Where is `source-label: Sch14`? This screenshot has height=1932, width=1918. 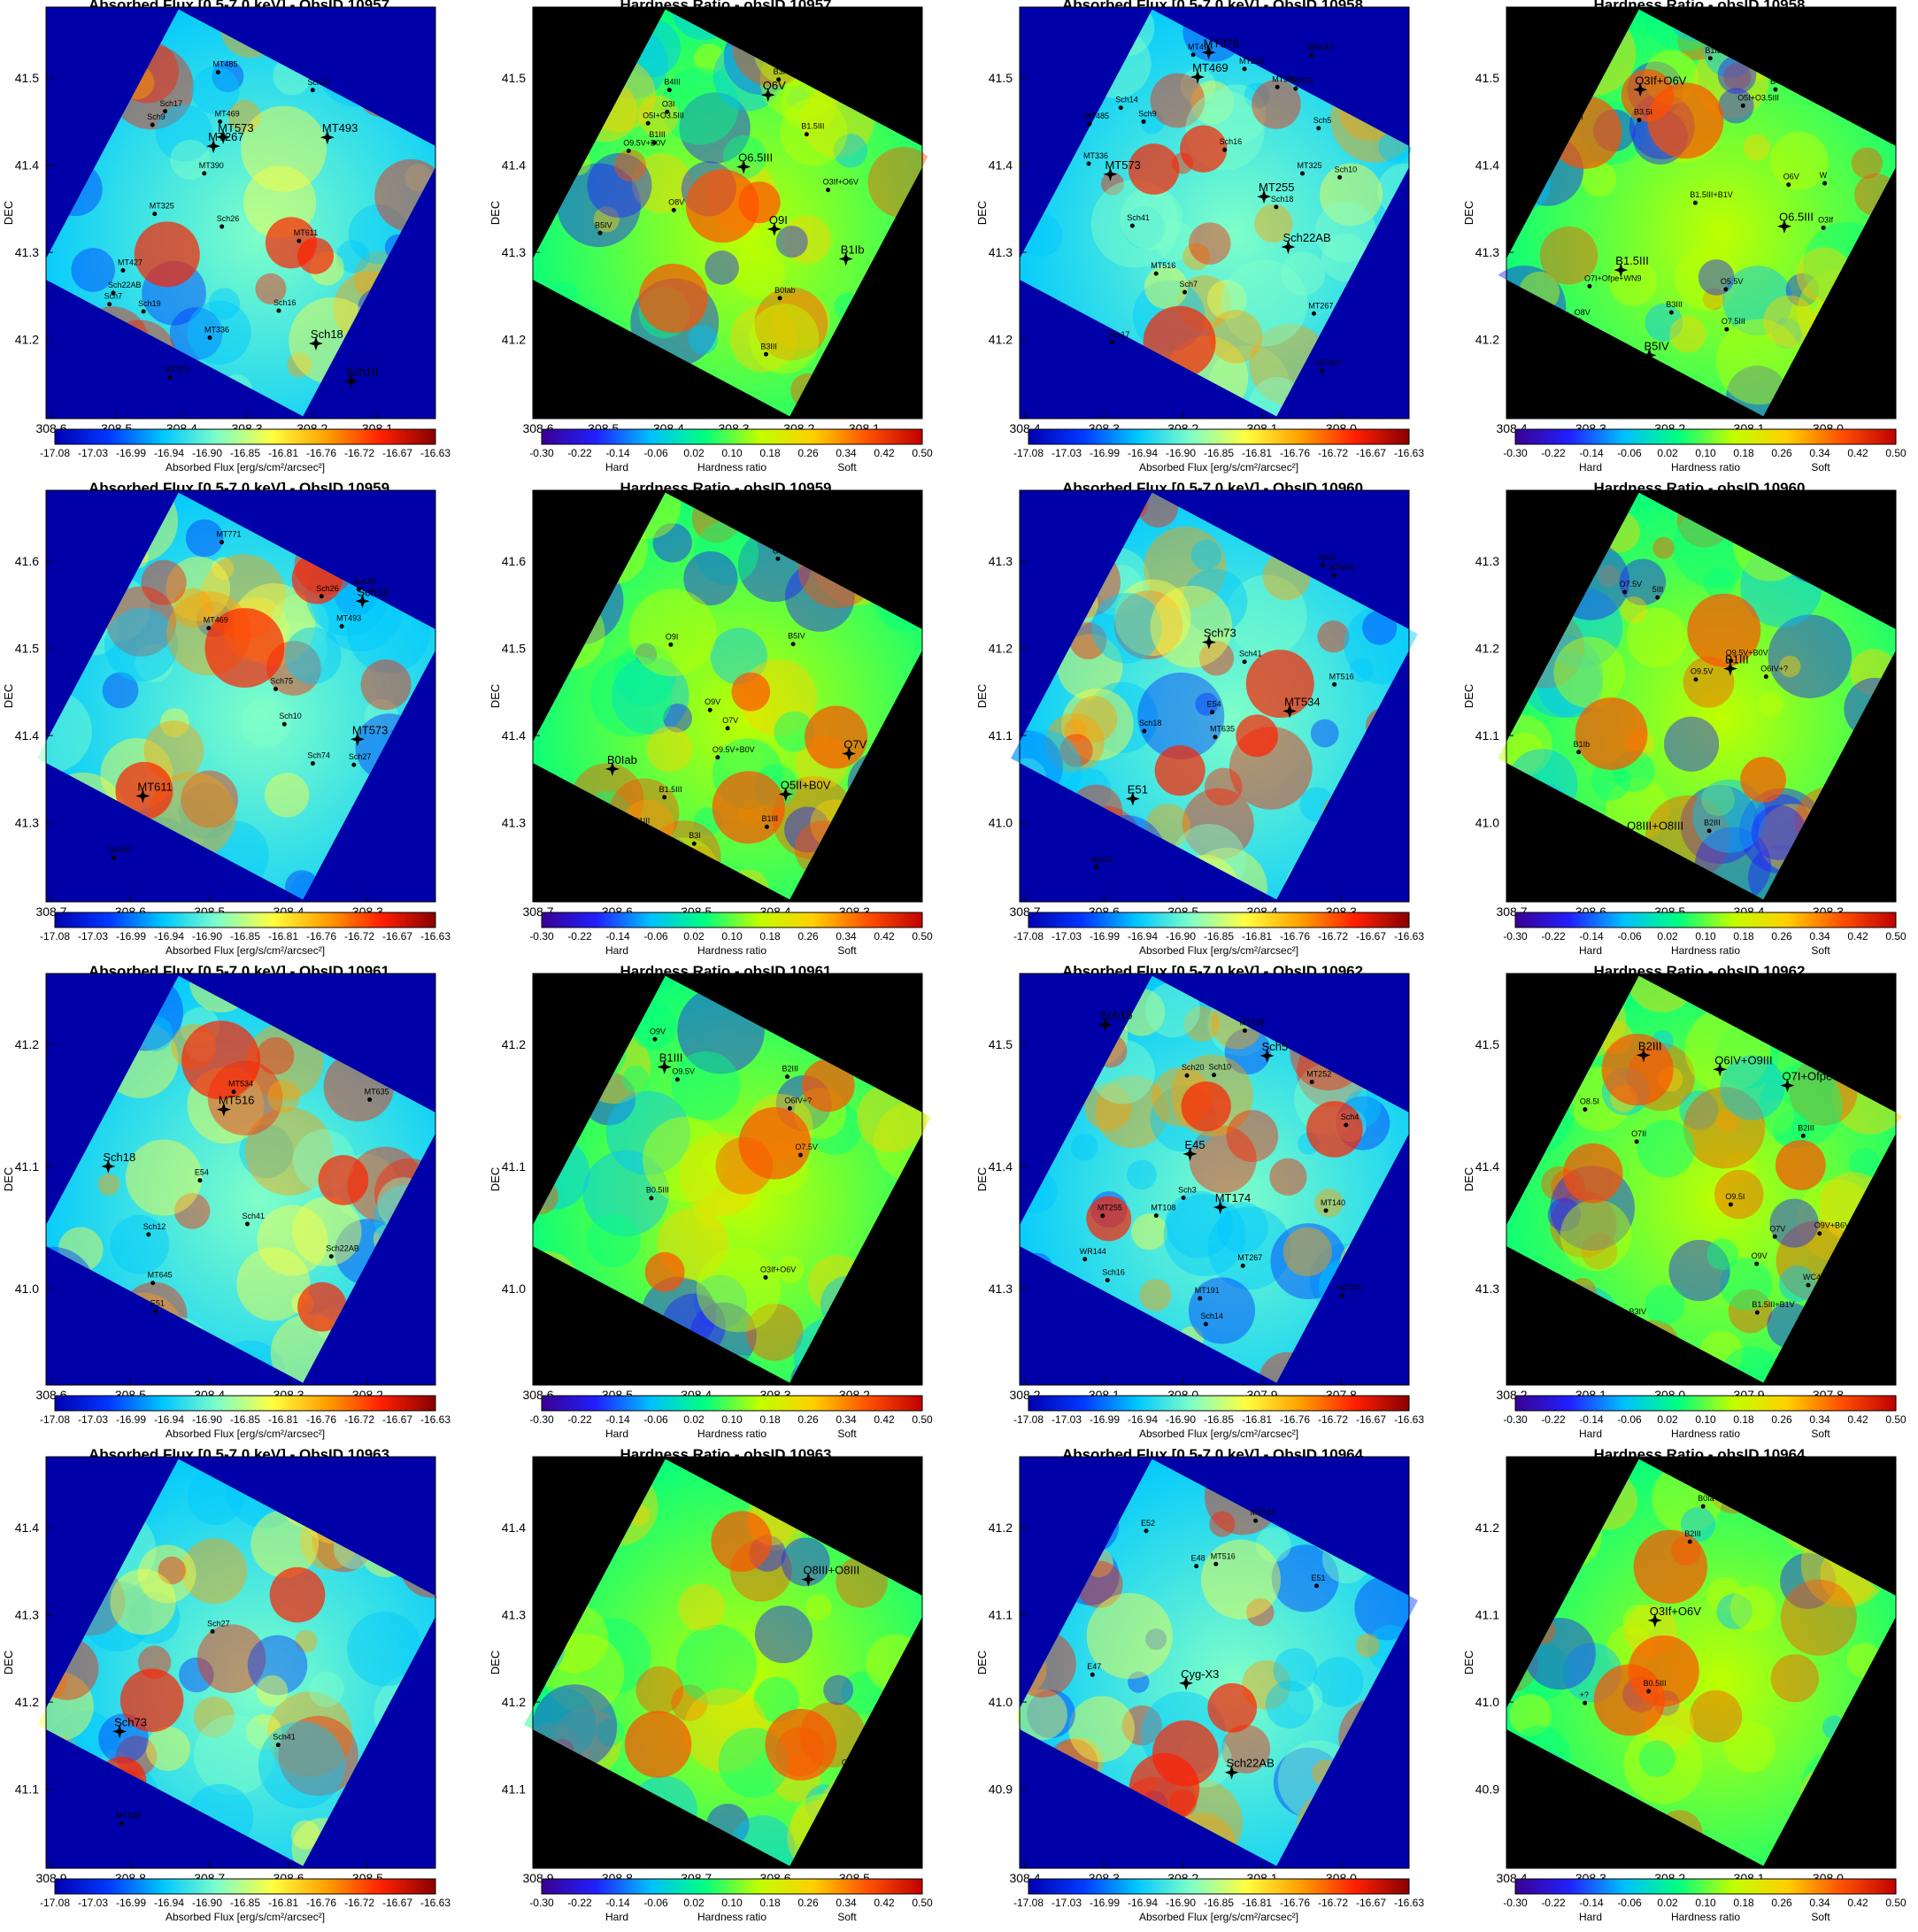 source-label: Sch14 is located at coordinates (1126, 100).